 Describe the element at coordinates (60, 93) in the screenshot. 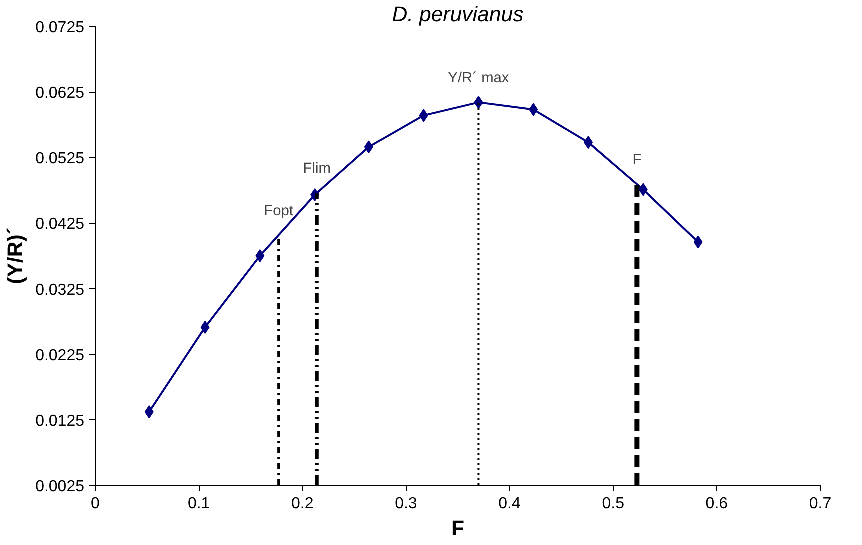

I see `y-tick-label: 0.0625` at that location.